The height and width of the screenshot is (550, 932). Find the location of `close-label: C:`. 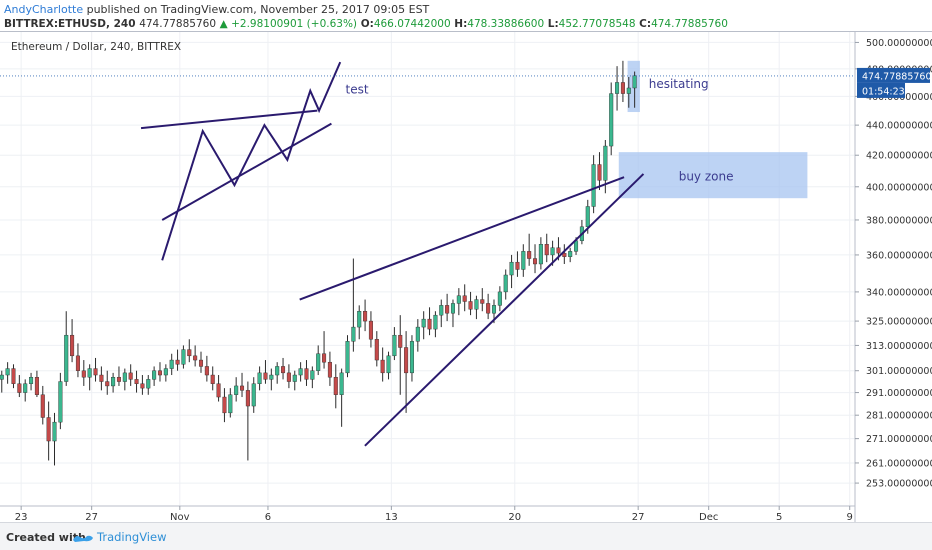

close-label: C: is located at coordinates (645, 24).